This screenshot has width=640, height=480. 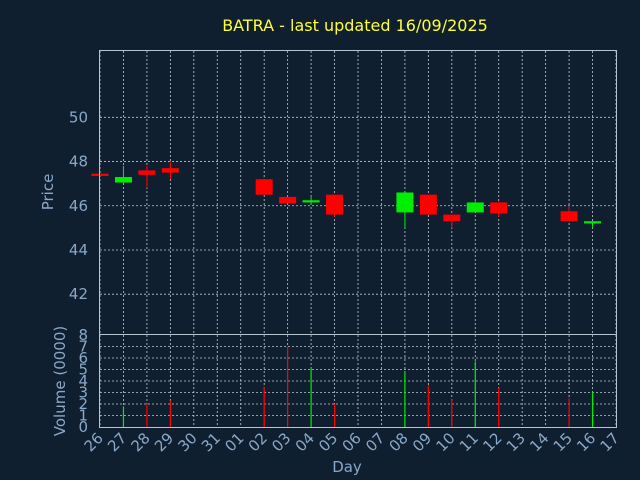 I want to click on volume-tick-label: 8, so click(x=83, y=335).